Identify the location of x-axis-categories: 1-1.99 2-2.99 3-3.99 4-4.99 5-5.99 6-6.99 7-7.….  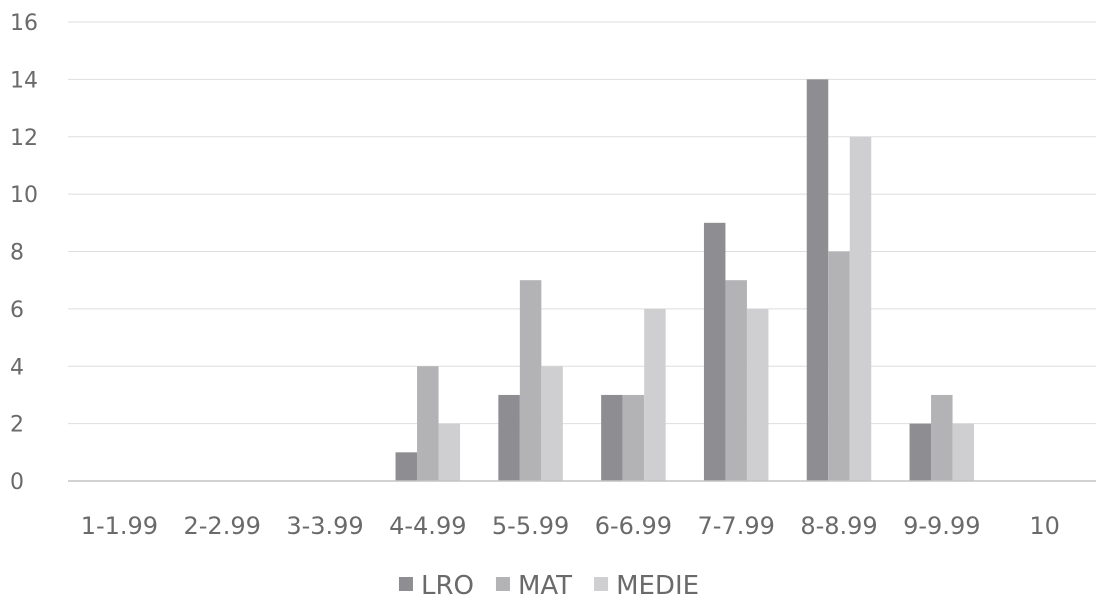
(570, 526).